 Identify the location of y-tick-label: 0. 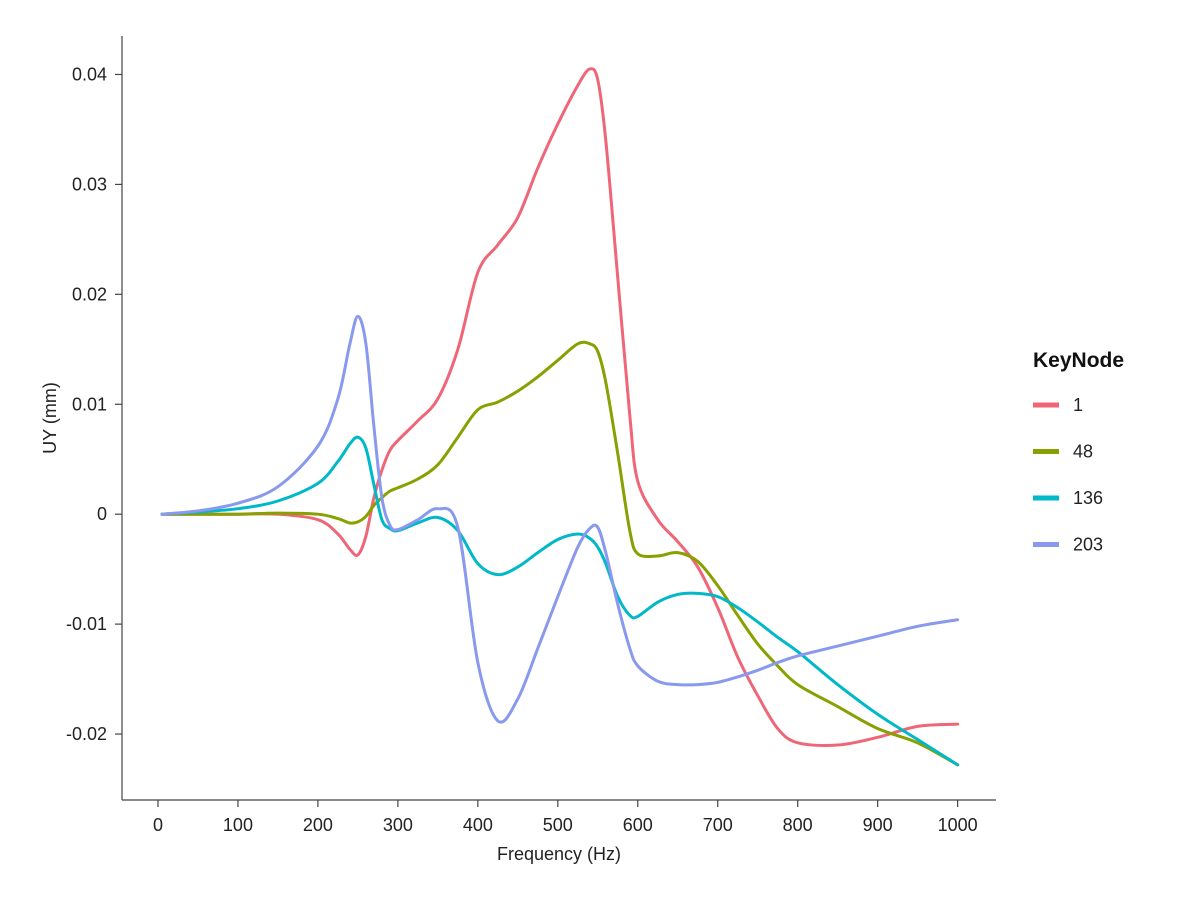
(102, 514).